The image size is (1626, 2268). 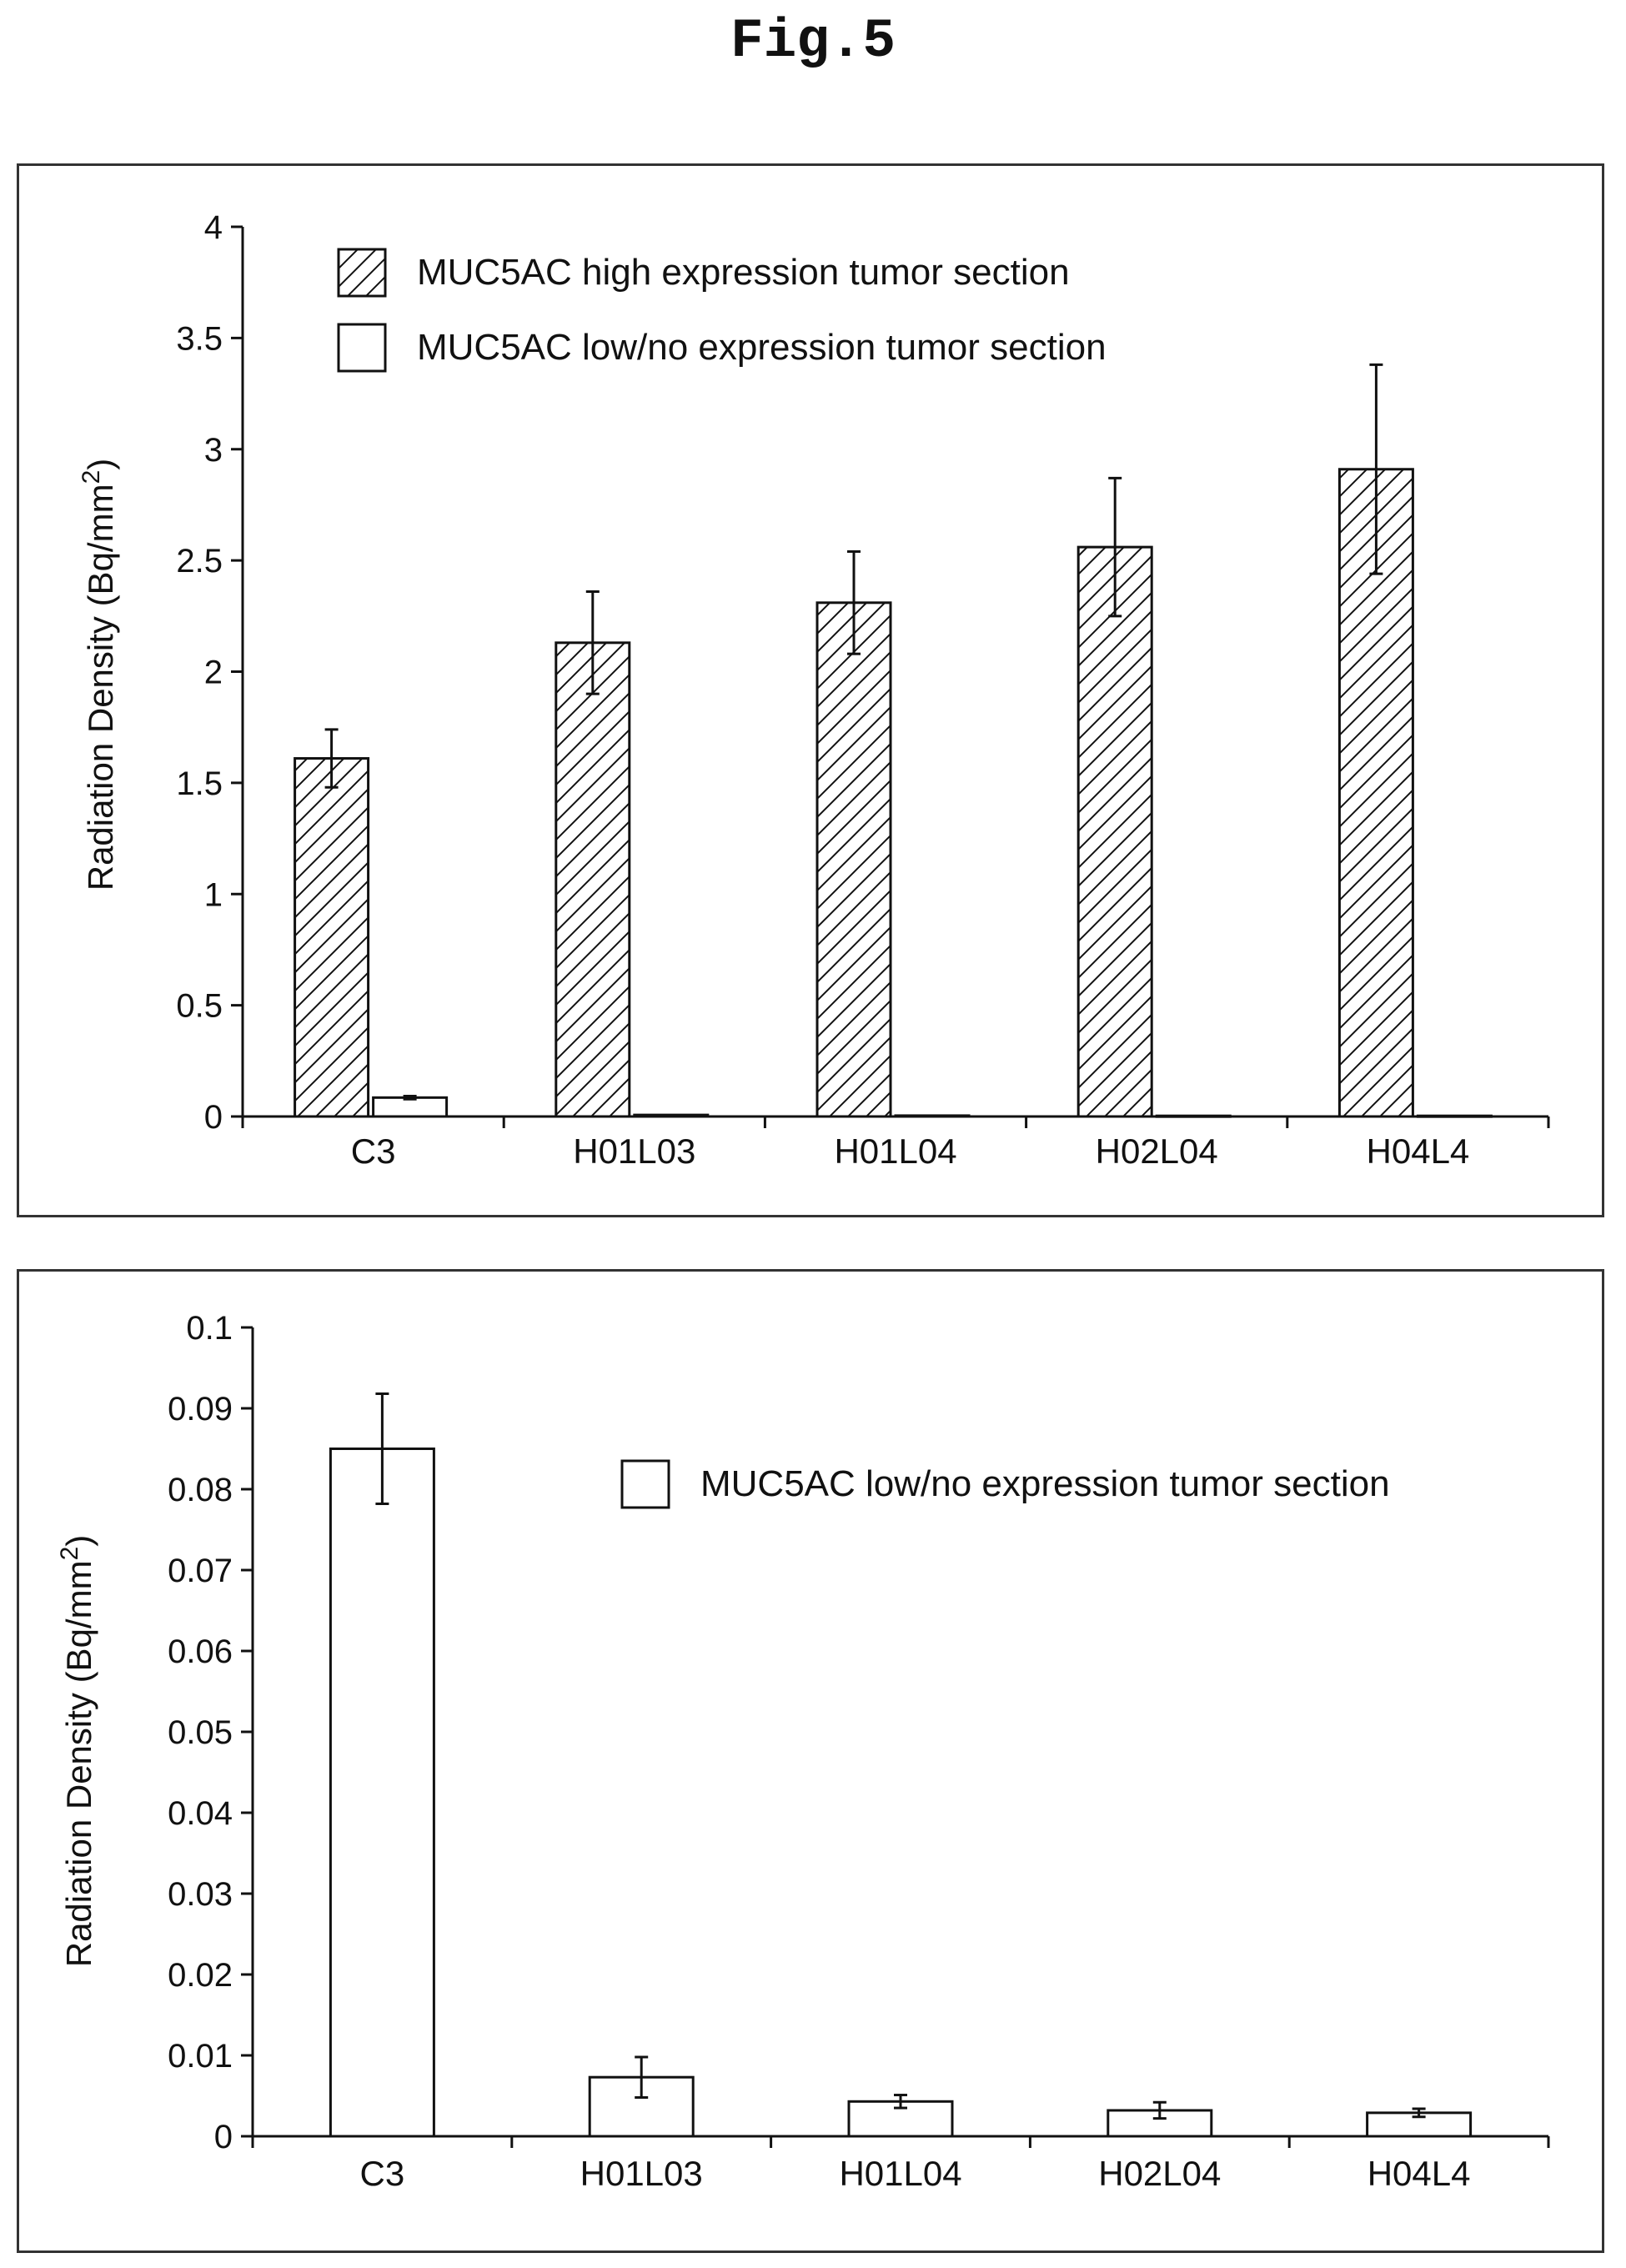 What do you see at coordinates (200, 1651) in the screenshot?
I see `y-tick-label: 0.06` at bounding box center [200, 1651].